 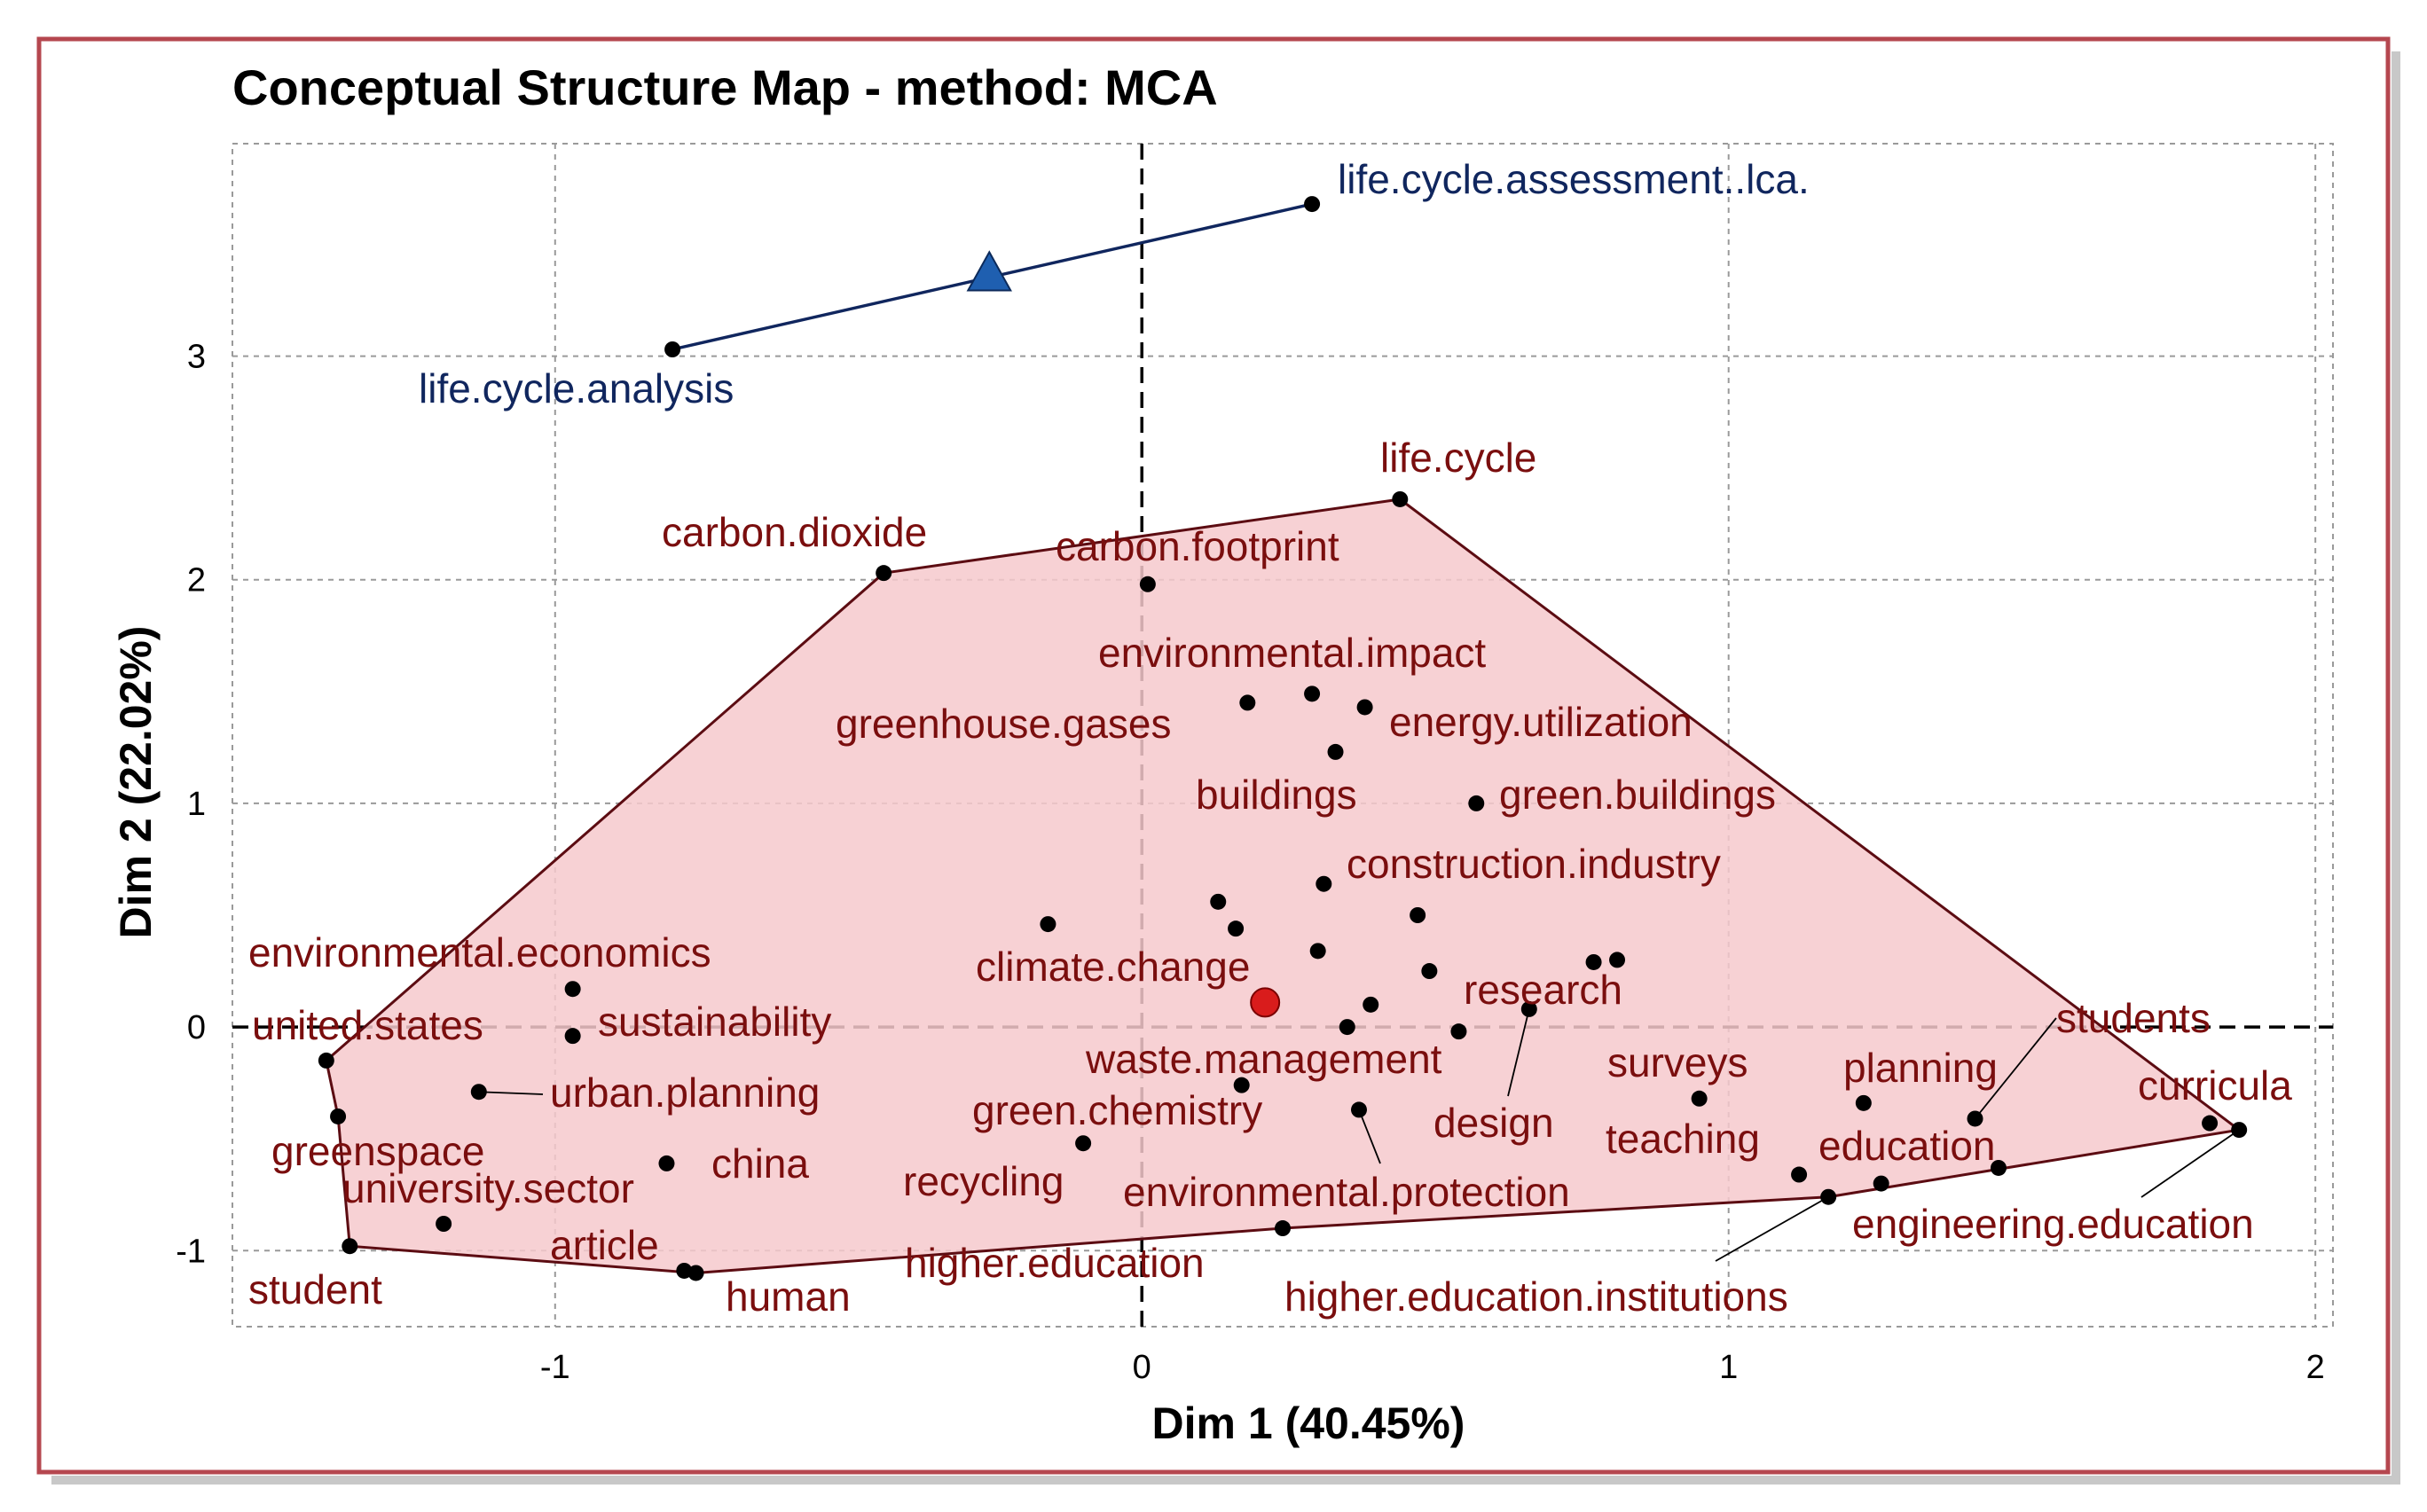 What do you see at coordinates (367, 1025) in the screenshot?
I see `label-united-states: united.states` at bounding box center [367, 1025].